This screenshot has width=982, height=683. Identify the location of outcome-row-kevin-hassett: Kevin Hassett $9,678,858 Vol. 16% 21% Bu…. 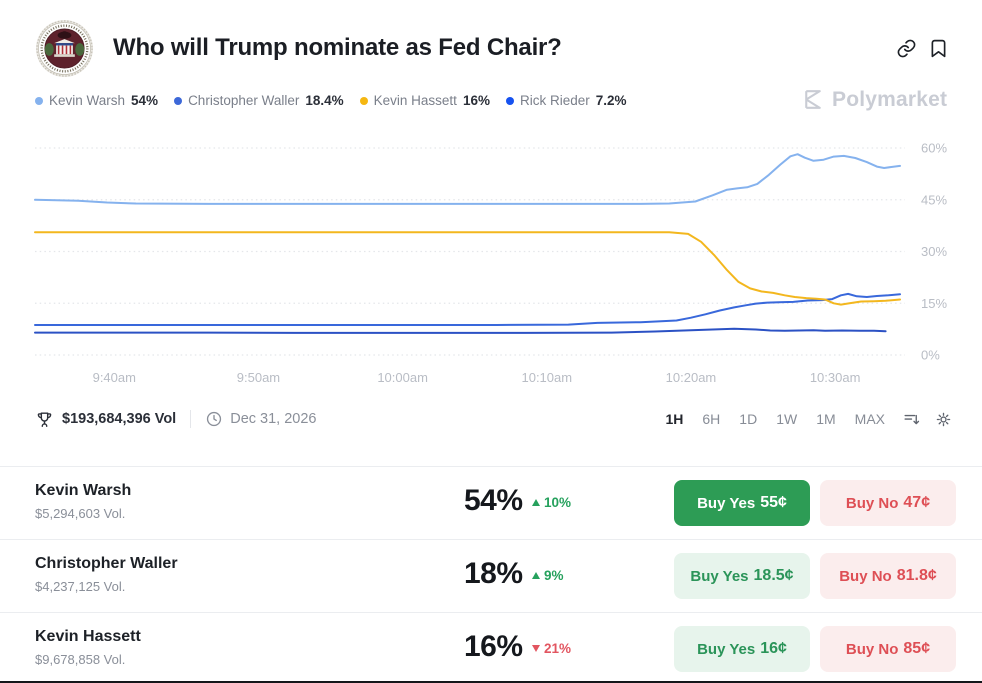
(491, 647).